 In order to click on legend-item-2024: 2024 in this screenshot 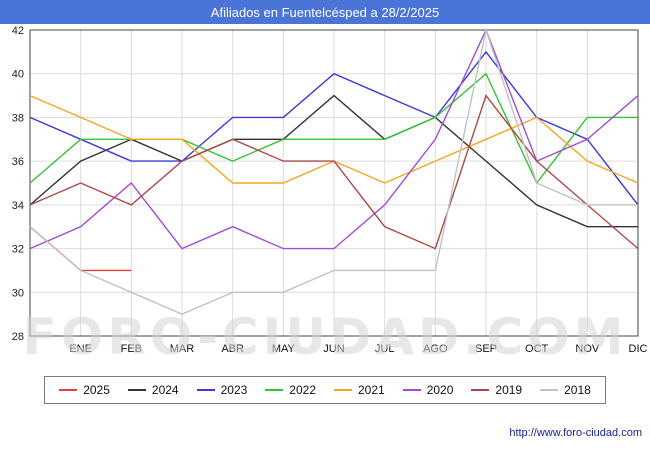, I will do `click(153, 390)`.